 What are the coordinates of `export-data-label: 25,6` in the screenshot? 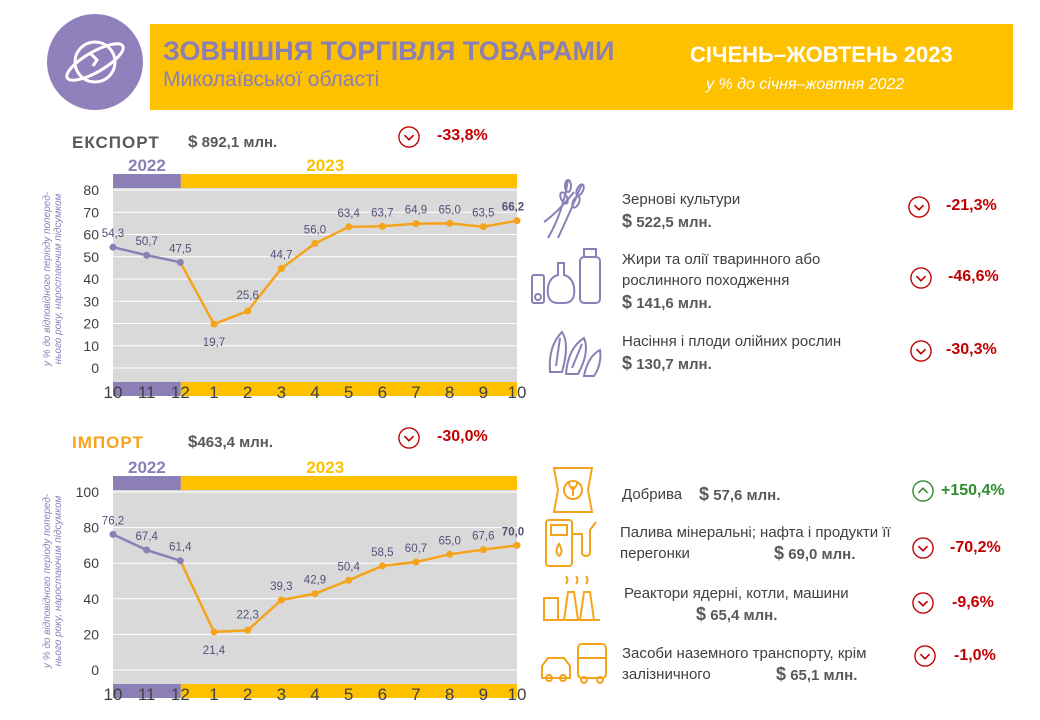 It's located at (247, 296).